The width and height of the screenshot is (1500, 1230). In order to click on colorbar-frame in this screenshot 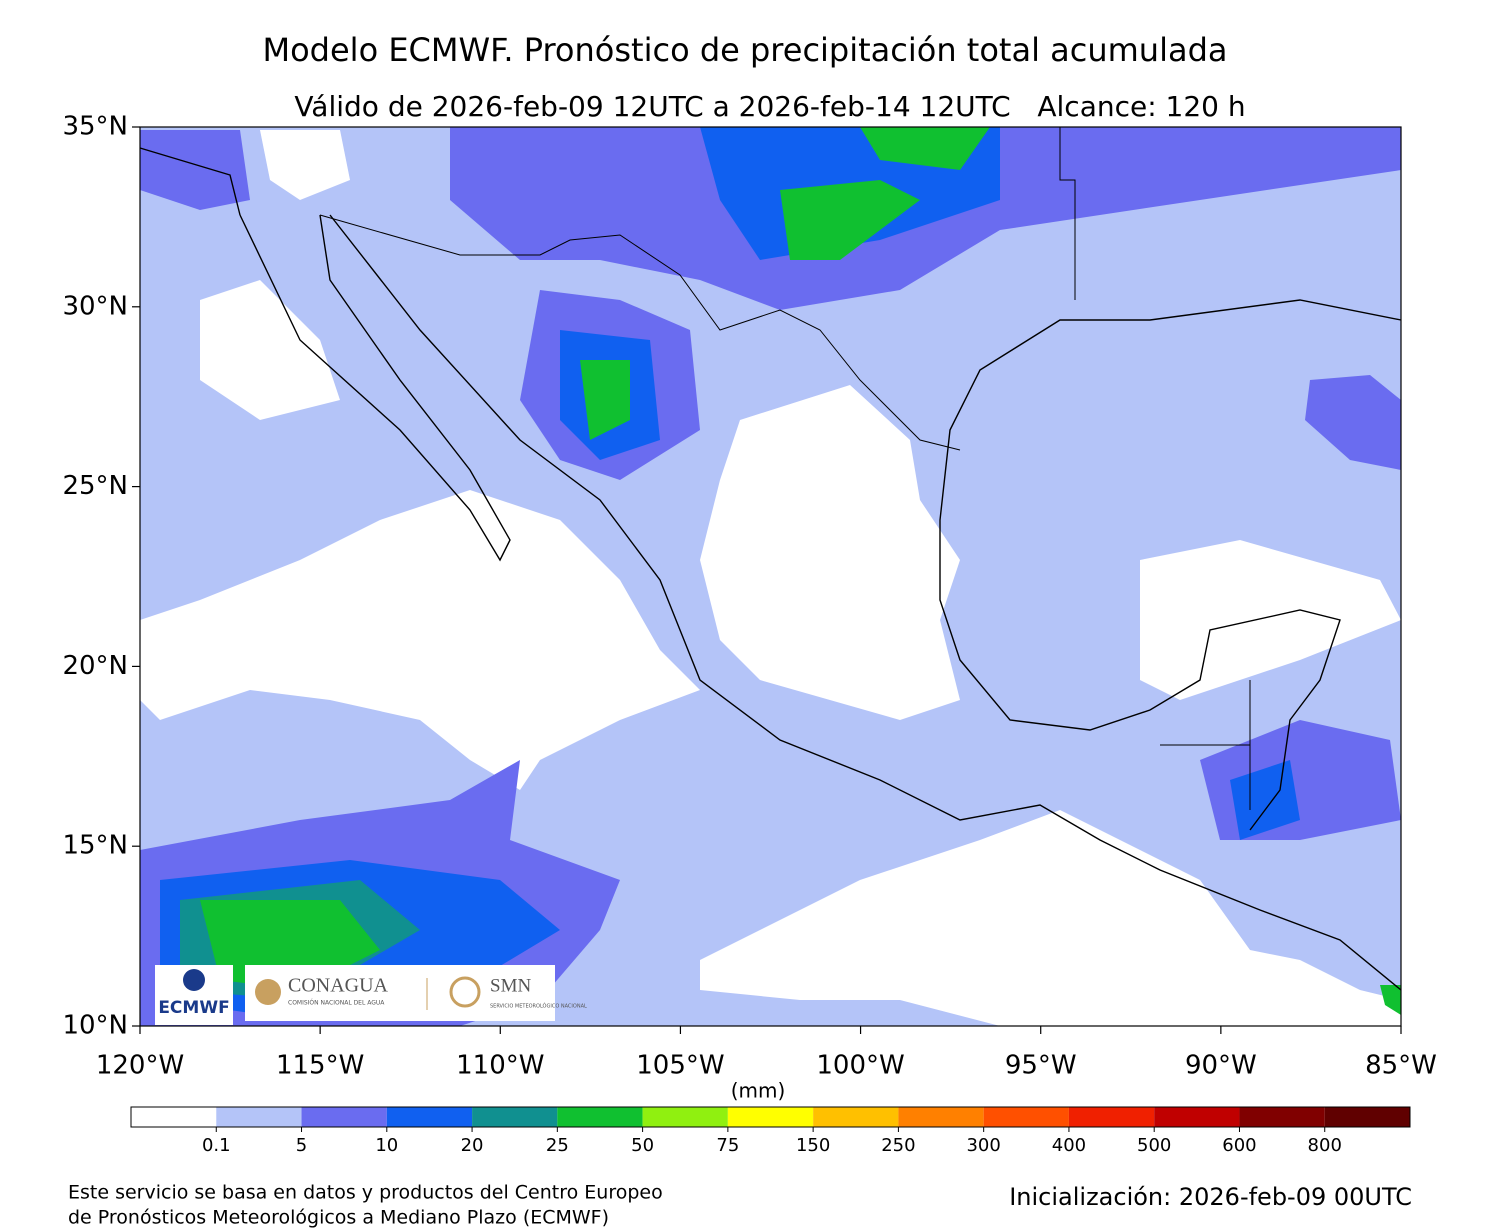, I will do `click(770, 1117)`.